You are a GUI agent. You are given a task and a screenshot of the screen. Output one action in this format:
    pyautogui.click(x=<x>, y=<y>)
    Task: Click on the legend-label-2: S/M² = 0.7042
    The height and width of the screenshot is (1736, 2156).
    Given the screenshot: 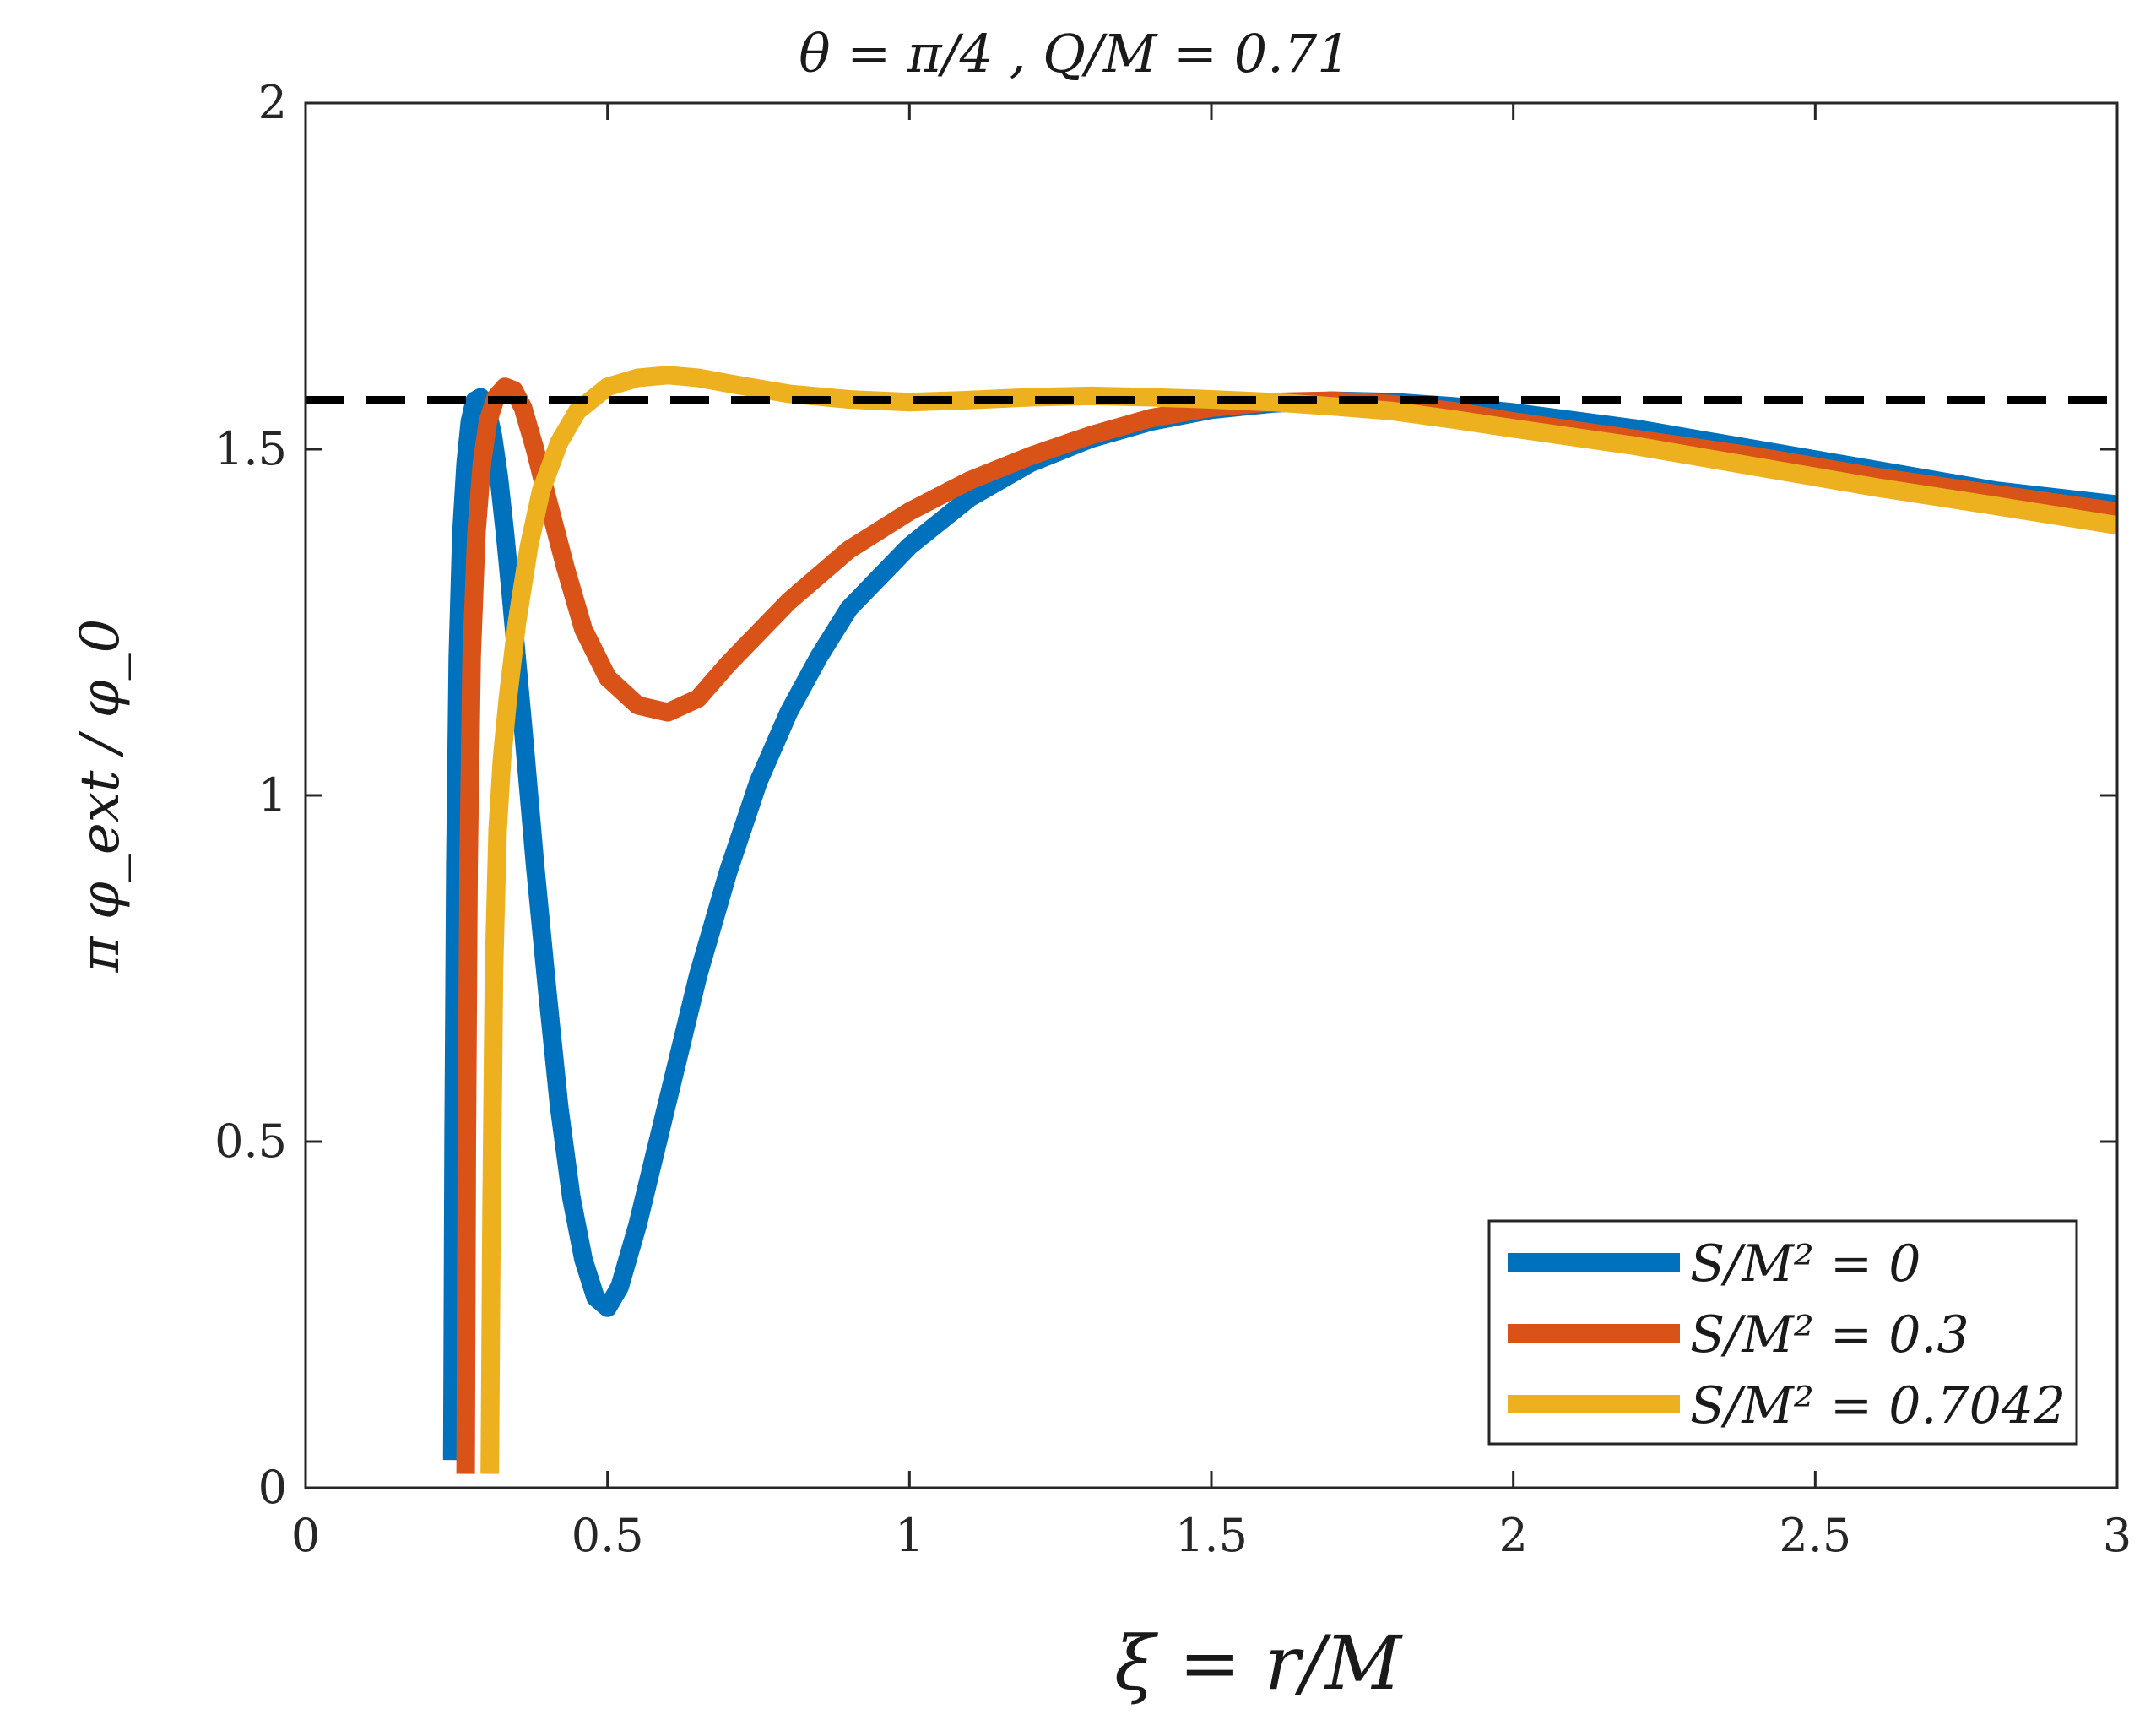 What is the action you would take?
    pyautogui.click(x=1878, y=1405)
    